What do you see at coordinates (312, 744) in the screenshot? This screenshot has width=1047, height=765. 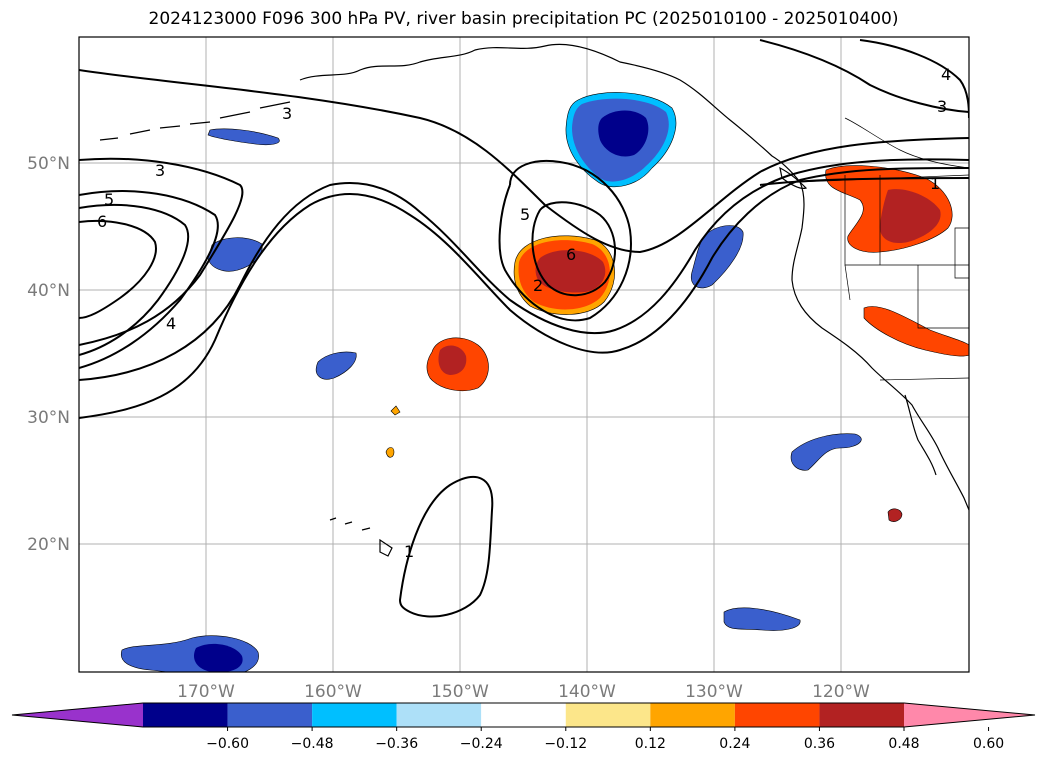 I see `colorbar-tick-label: −0.48` at bounding box center [312, 744].